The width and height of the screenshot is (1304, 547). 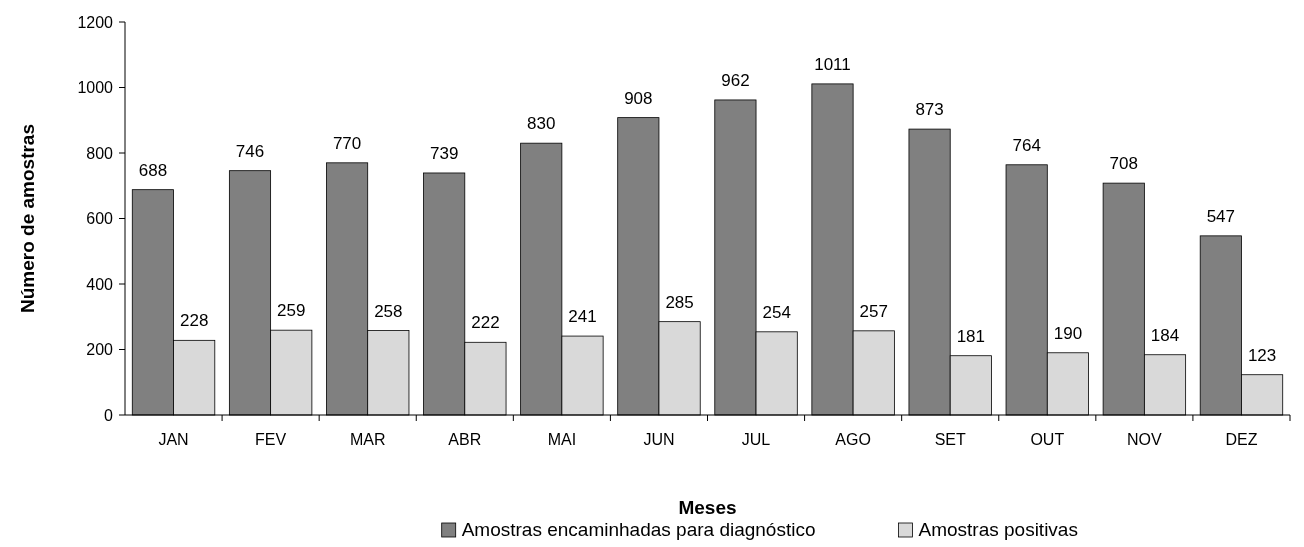 I want to click on x-axis-title: Meses, so click(x=707, y=507).